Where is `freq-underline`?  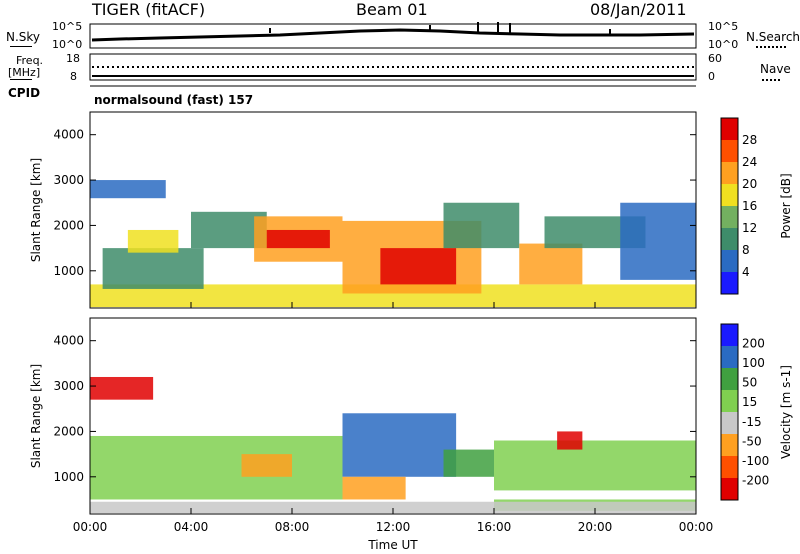
freq-underline is located at coordinates (21, 79).